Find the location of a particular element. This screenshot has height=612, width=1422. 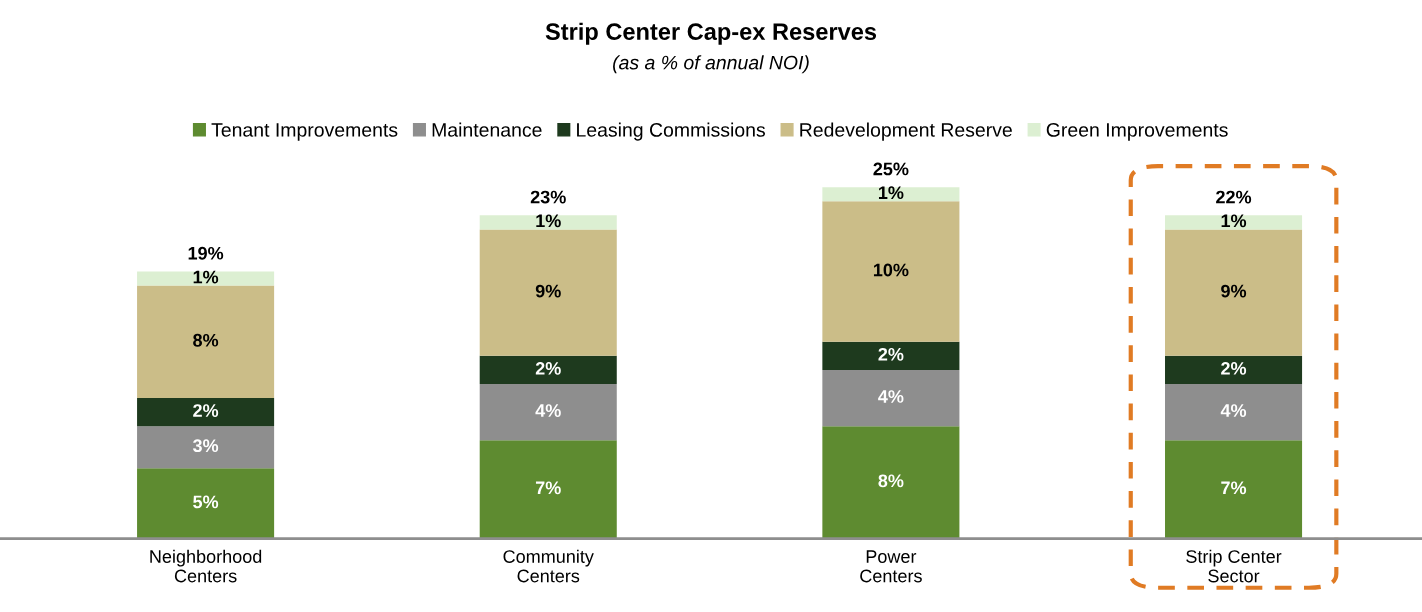

data-label: 5% is located at coordinates (206, 502).